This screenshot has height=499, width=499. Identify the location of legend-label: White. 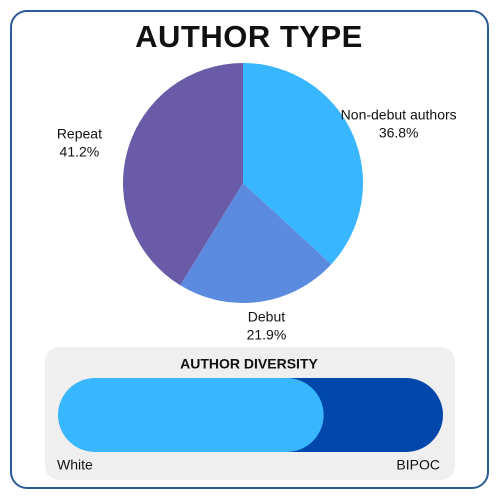
(75, 465).